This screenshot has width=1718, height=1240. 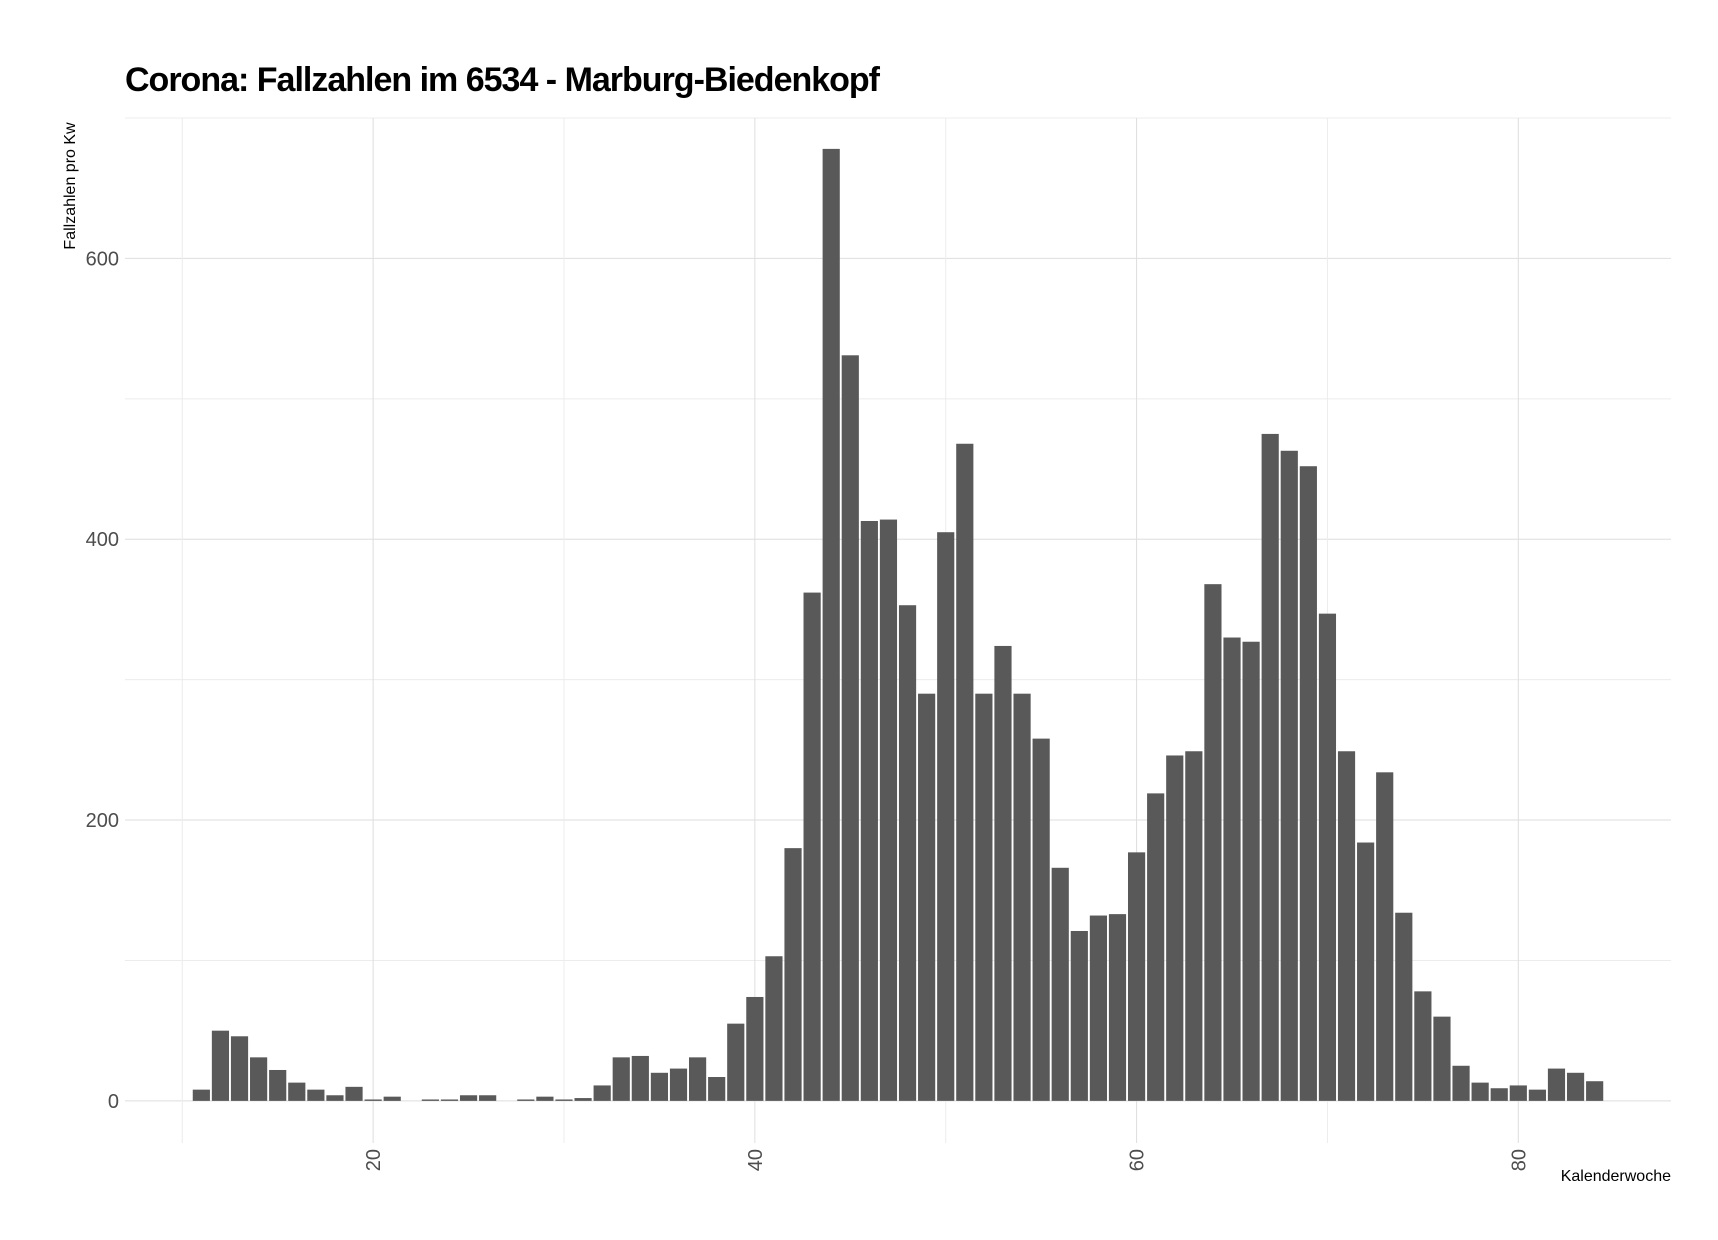 What do you see at coordinates (1616, 1176) in the screenshot?
I see `x-axis-label: Kalenderwoche` at bounding box center [1616, 1176].